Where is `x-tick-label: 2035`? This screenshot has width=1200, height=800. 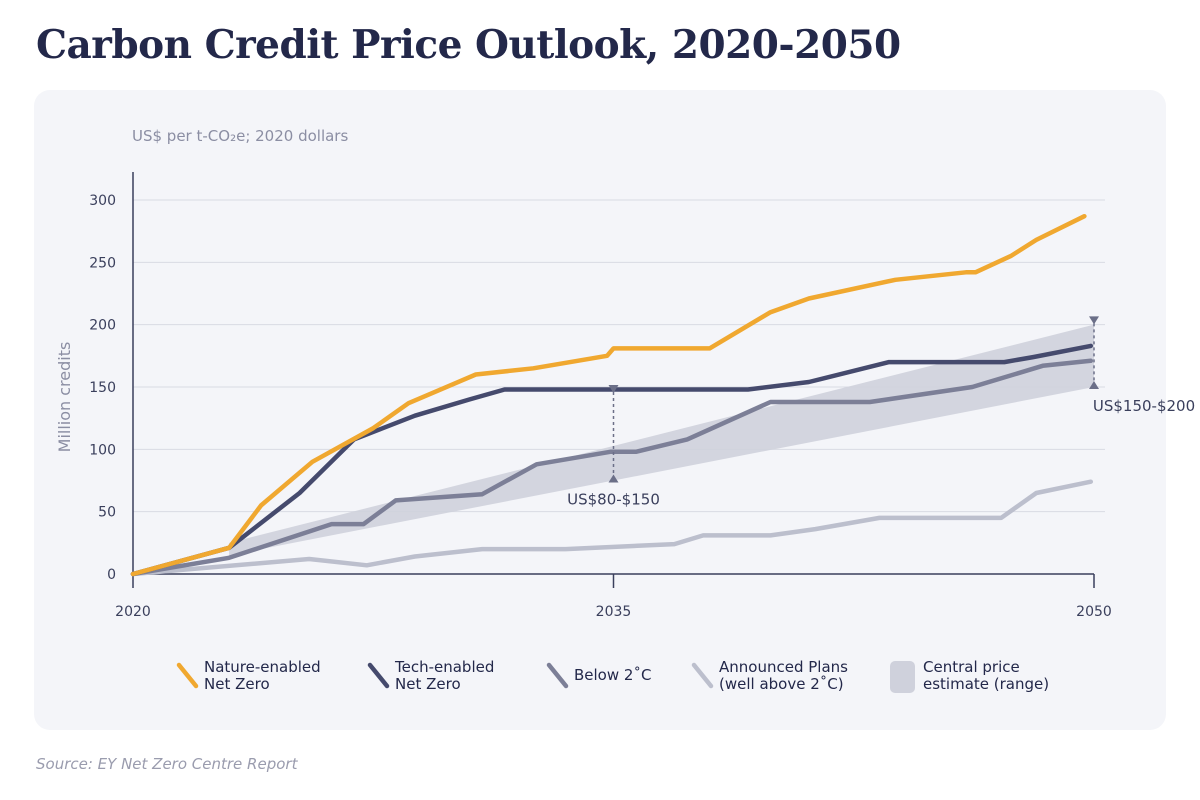 x-tick-label: 2035 is located at coordinates (614, 612).